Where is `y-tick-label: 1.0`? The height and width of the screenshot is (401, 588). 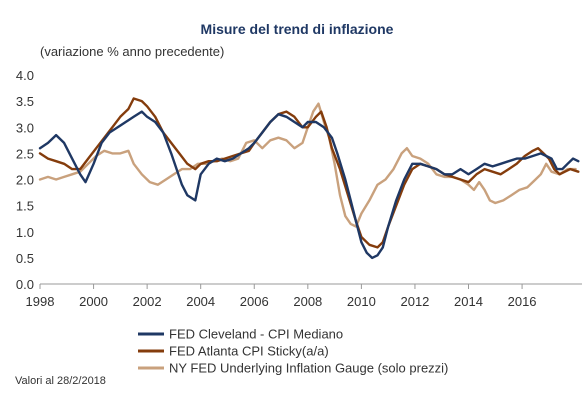 y-tick-label: 1.0 is located at coordinates (25, 232).